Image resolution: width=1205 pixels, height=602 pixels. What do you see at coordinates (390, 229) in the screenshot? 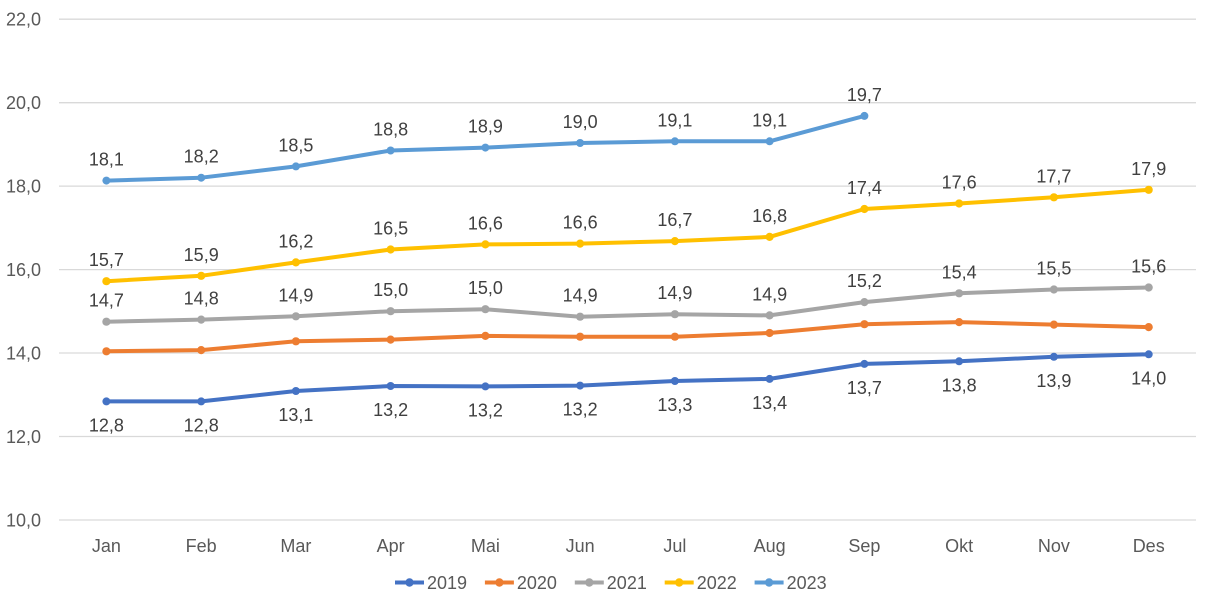
I see `svg-text: 16,5` at bounding box center [390, 229].